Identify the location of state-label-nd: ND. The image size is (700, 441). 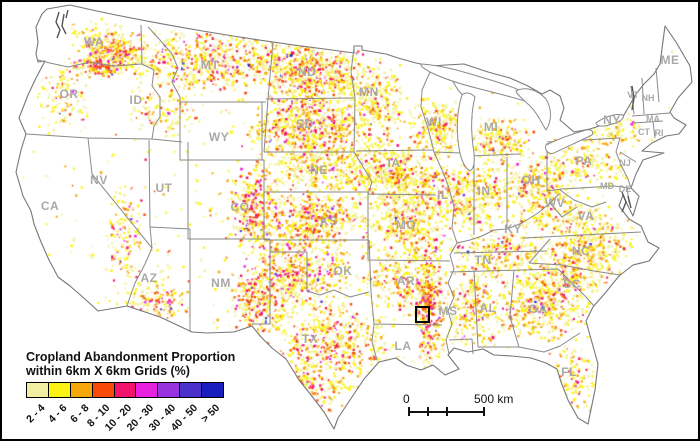
(307, 72).